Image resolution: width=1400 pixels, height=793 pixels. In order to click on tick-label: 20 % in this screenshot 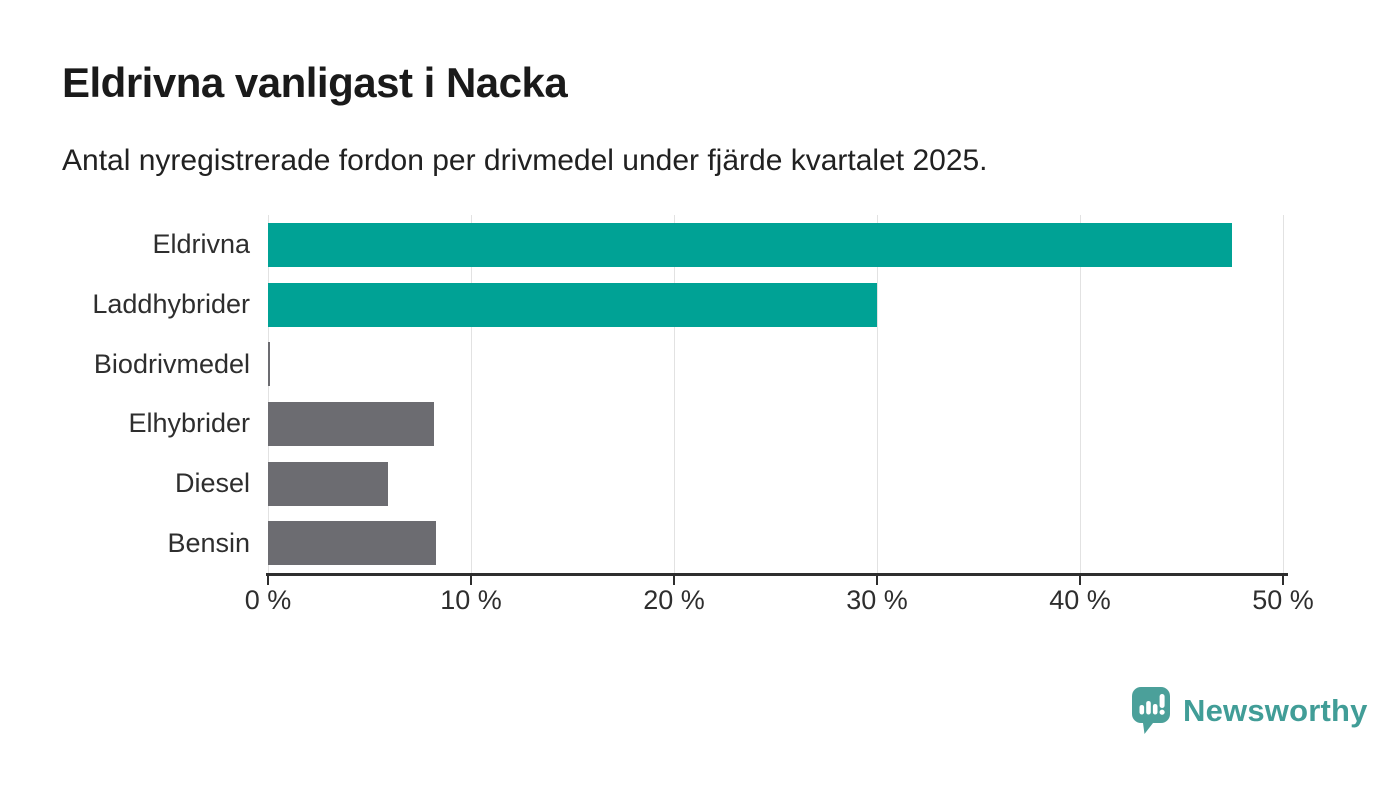, I will do `click(674, 600)`.